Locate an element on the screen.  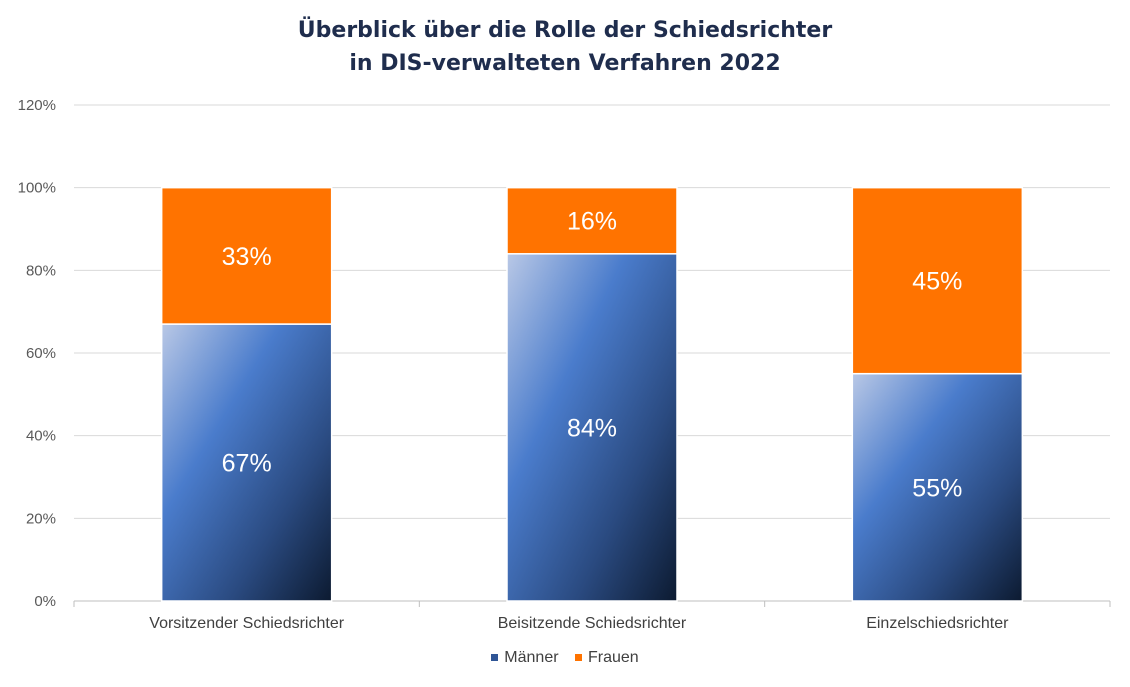
data-label: 45% is located at coordinates (937, 282).